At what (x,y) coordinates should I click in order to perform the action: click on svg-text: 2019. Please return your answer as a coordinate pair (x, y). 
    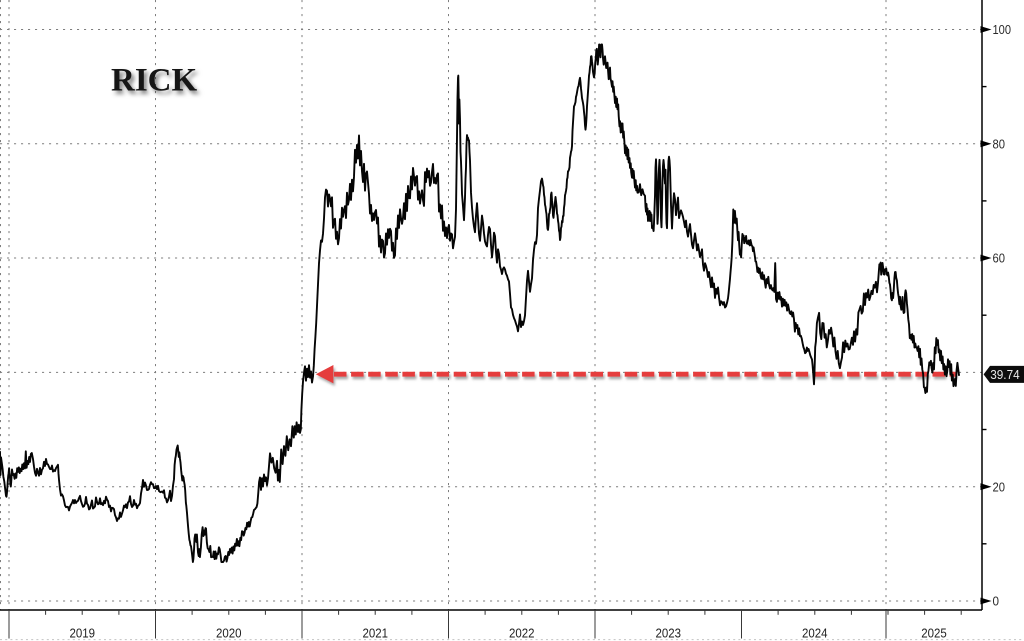
    Looking at the image, I should click on (82, 633).